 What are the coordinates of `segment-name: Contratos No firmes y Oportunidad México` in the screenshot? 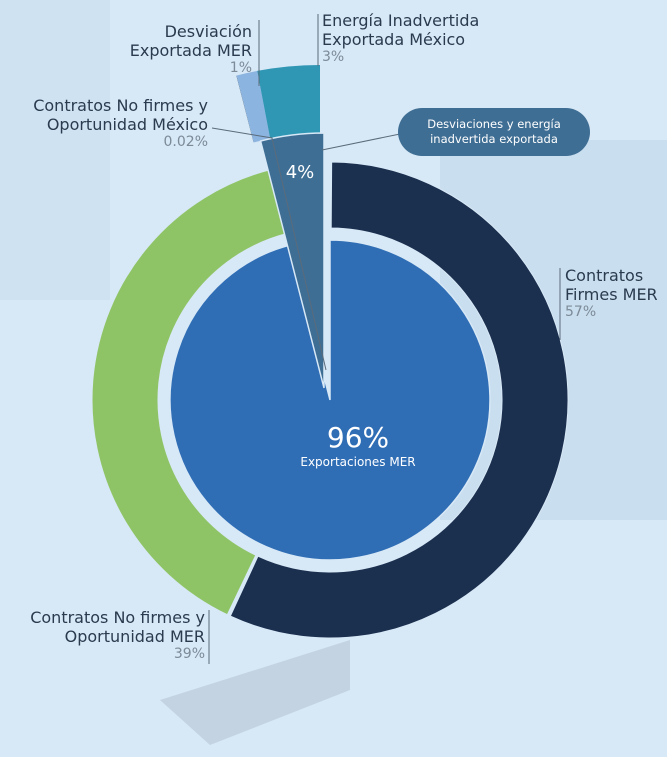 It's located at (120, 115).